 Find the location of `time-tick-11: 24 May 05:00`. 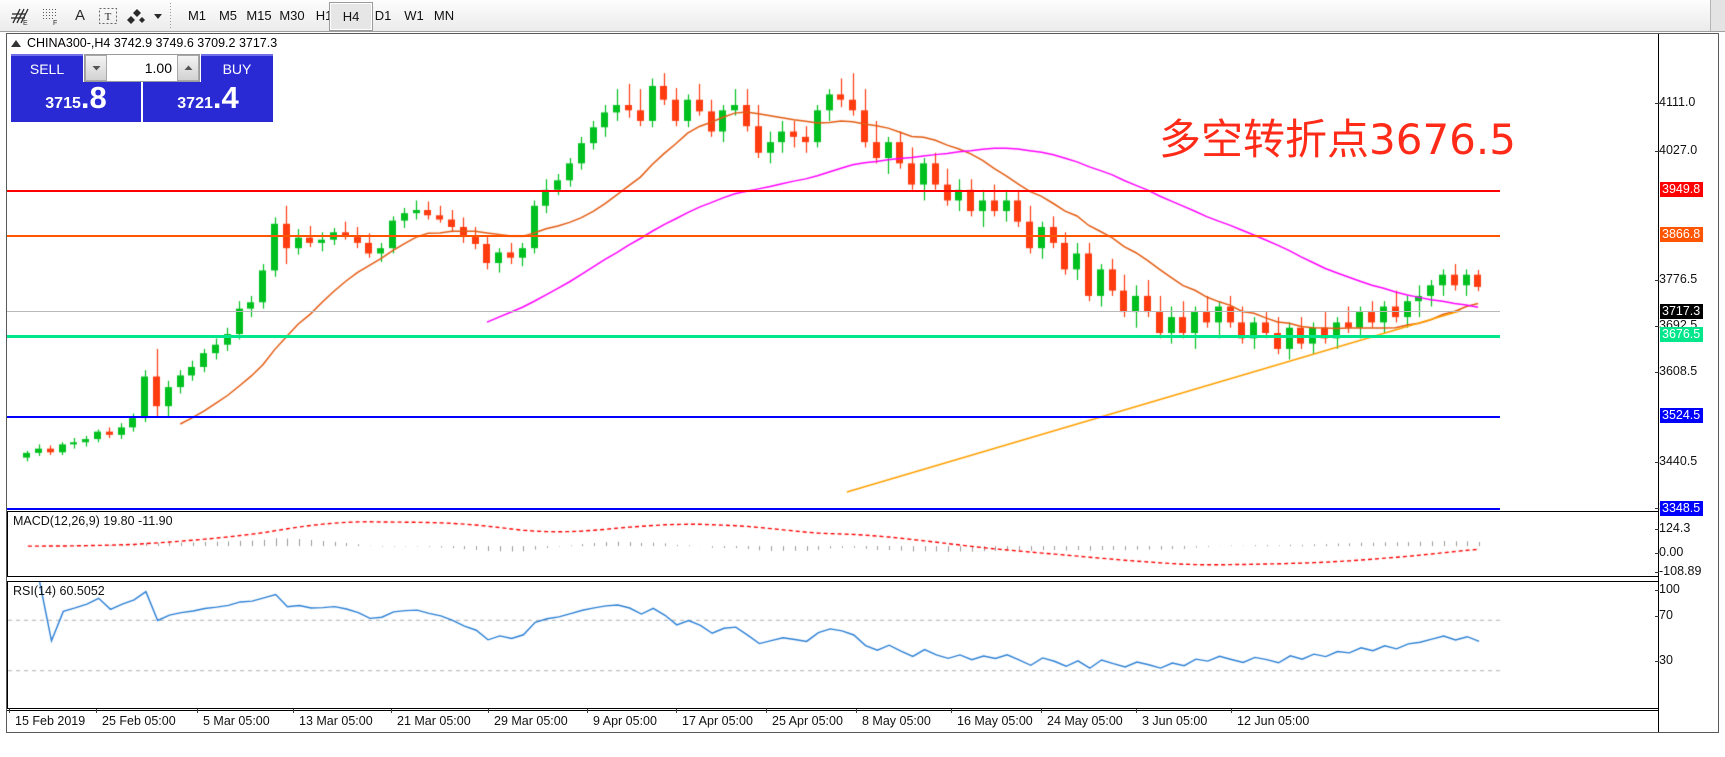

time-tick-11: 24 May 05:00 is located at coordinates (1085, 721).